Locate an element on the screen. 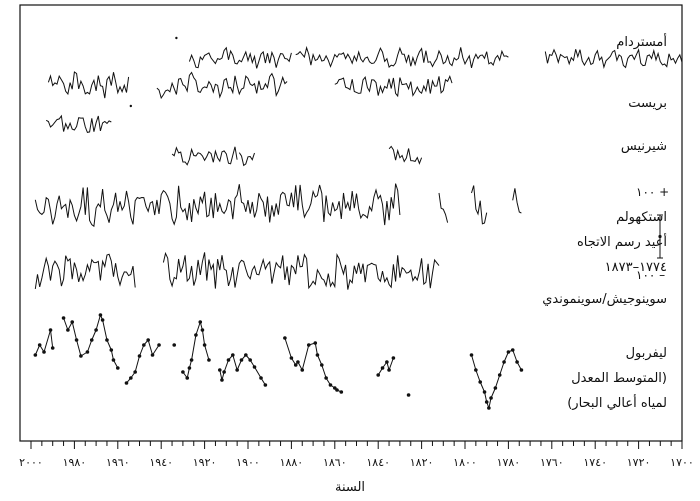  series-label: ١٧٧٤–١٨٧٣ is located at coordinates (635, 267).